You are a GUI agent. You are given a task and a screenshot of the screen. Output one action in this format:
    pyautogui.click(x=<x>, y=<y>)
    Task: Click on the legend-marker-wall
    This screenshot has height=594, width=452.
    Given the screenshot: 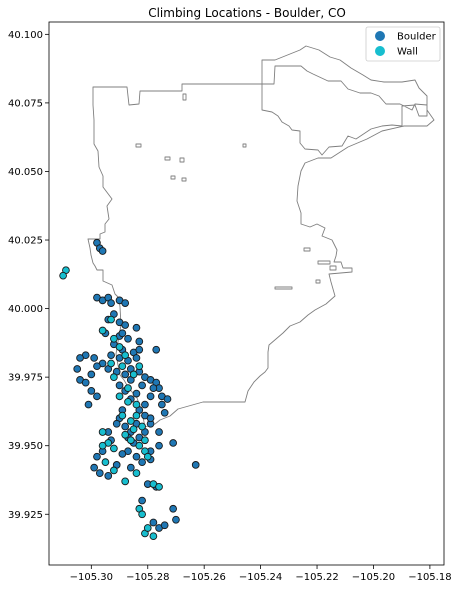 What is the action you would take?
    pyautogui.click(x=380, y=51)
    